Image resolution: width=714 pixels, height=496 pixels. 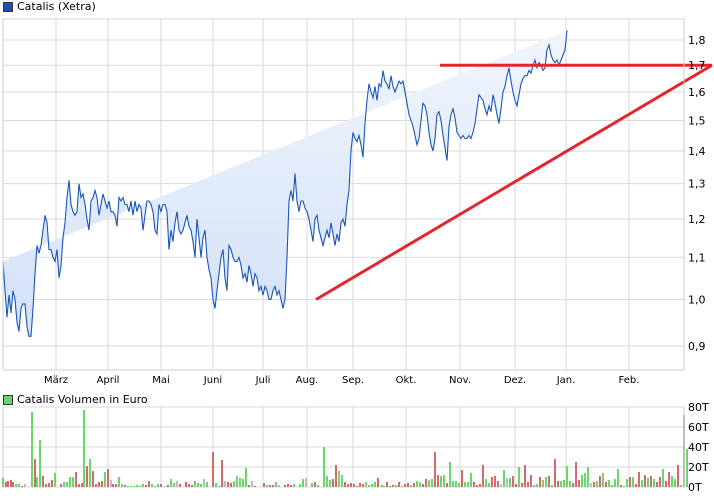 What do you see at coordinates (82, 399) in the screenshot?
I see `volume-legend-label: Catalis Volumen in Euro` at bounding box center [82, 399].